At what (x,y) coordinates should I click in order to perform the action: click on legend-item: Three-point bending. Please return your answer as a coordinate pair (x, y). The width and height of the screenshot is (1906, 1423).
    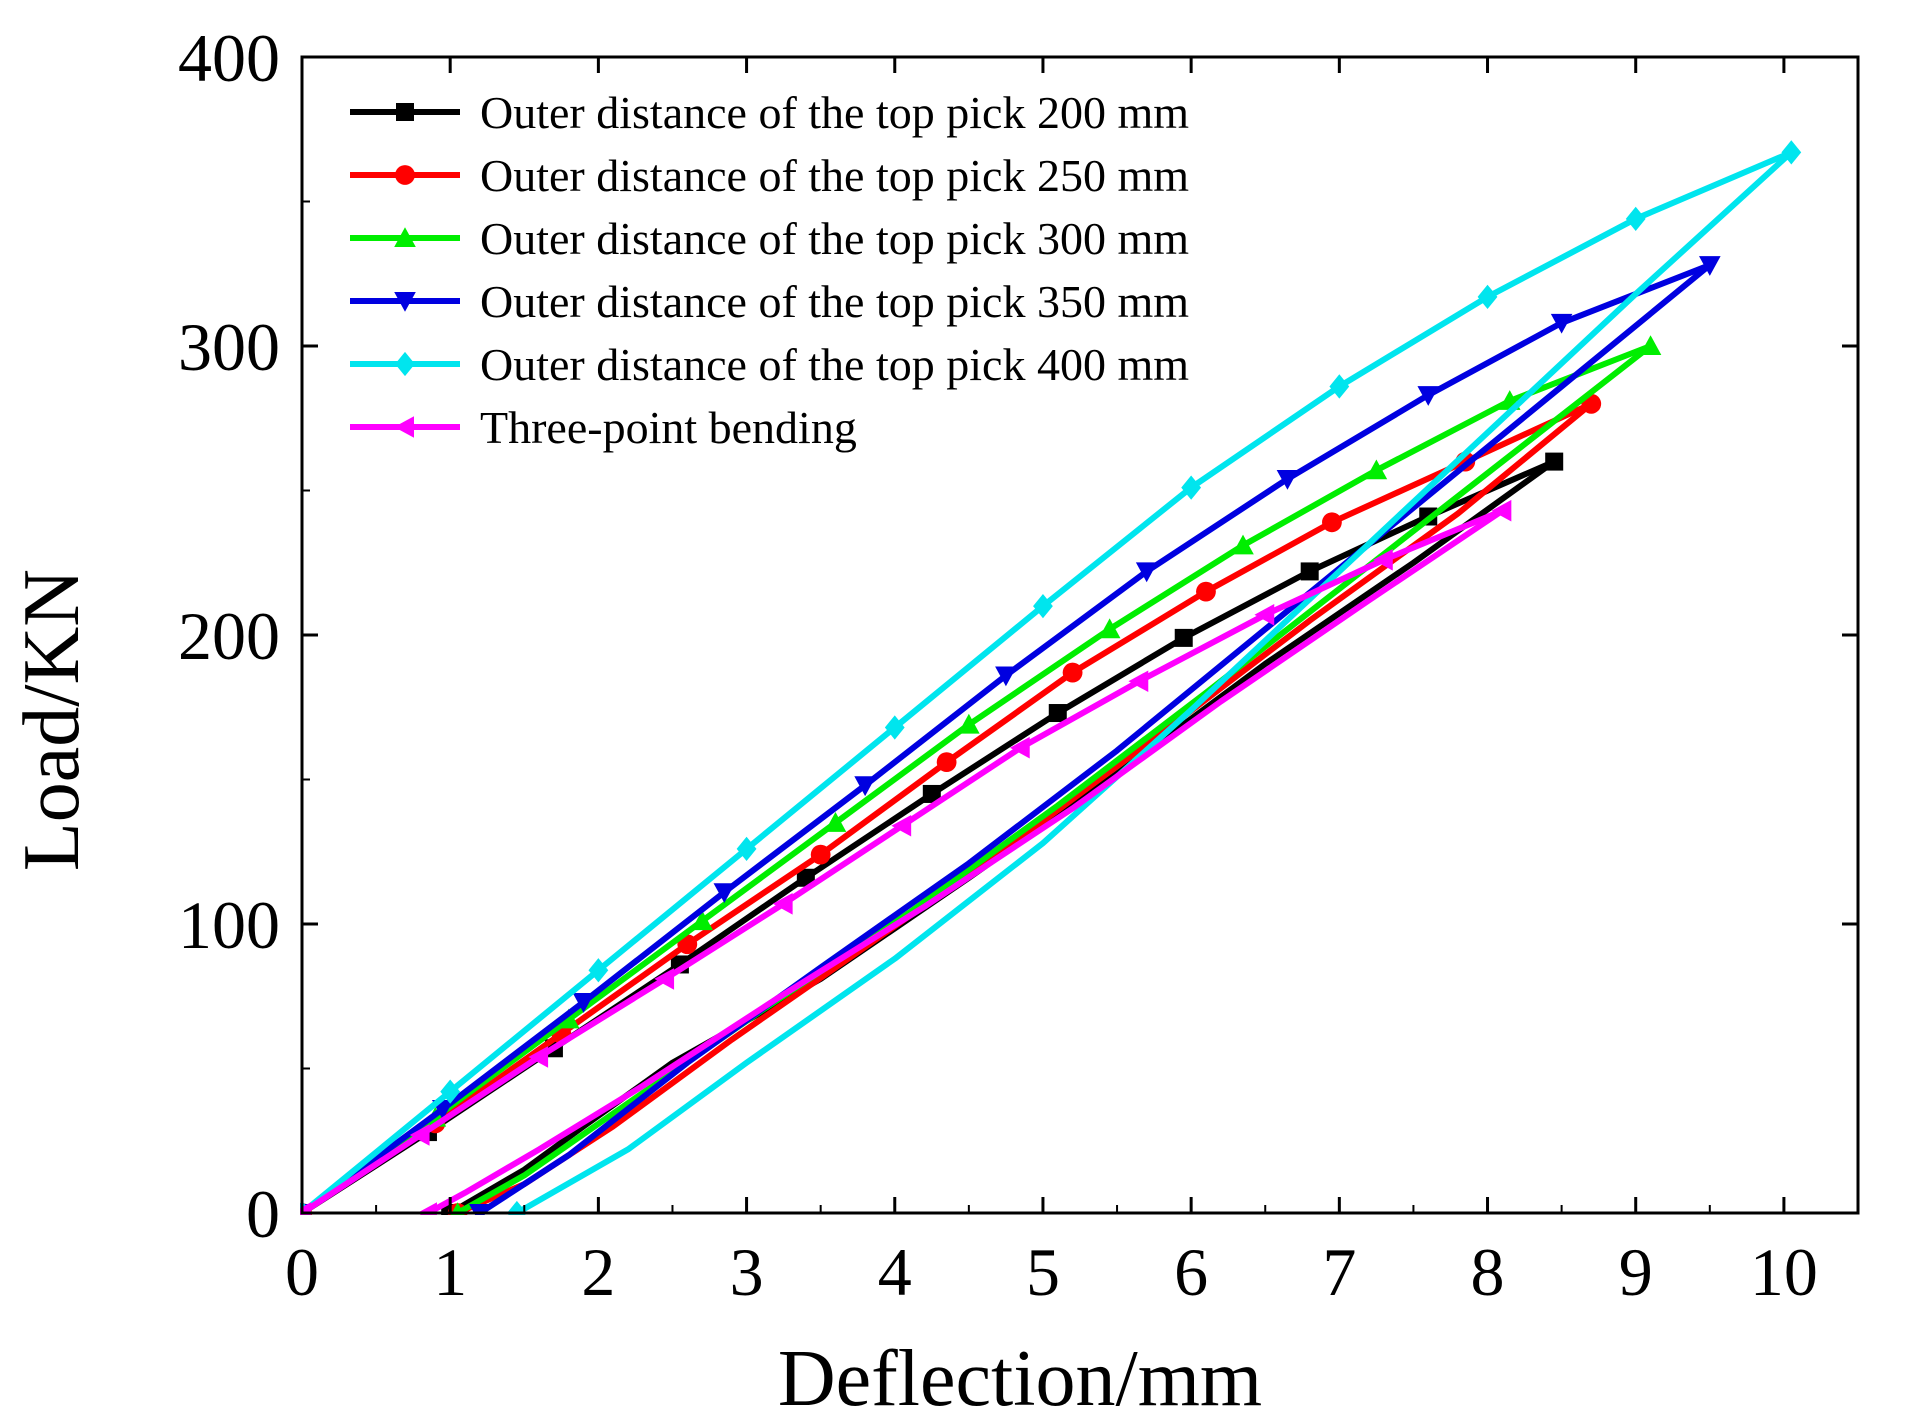
    Looking at the image, I should click on (603, 427).